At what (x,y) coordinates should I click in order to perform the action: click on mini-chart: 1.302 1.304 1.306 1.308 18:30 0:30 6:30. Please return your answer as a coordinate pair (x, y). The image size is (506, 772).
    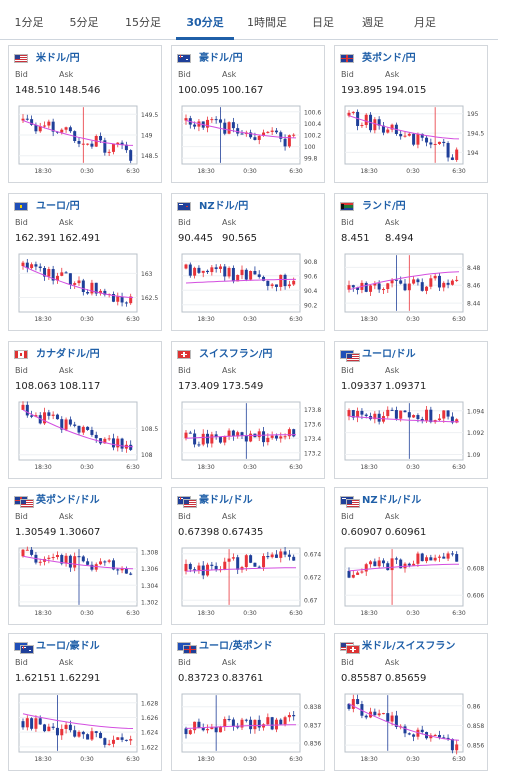
    Looking at the image, I should click on (86, 585).